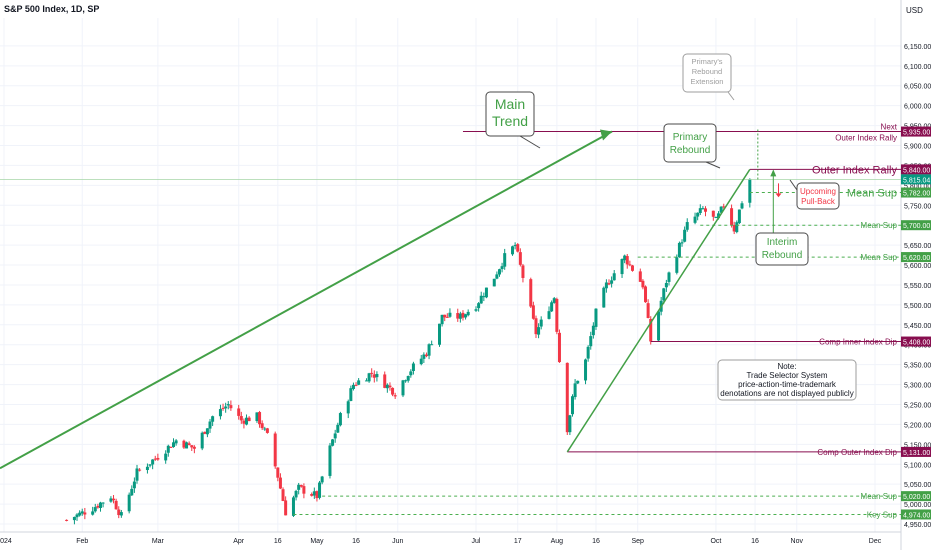 The width and height of the screenshot is (932, 550). Describe the element at coordinates (715, 541) in the screenshot. I see `x-tick-label: Oct` at that location.